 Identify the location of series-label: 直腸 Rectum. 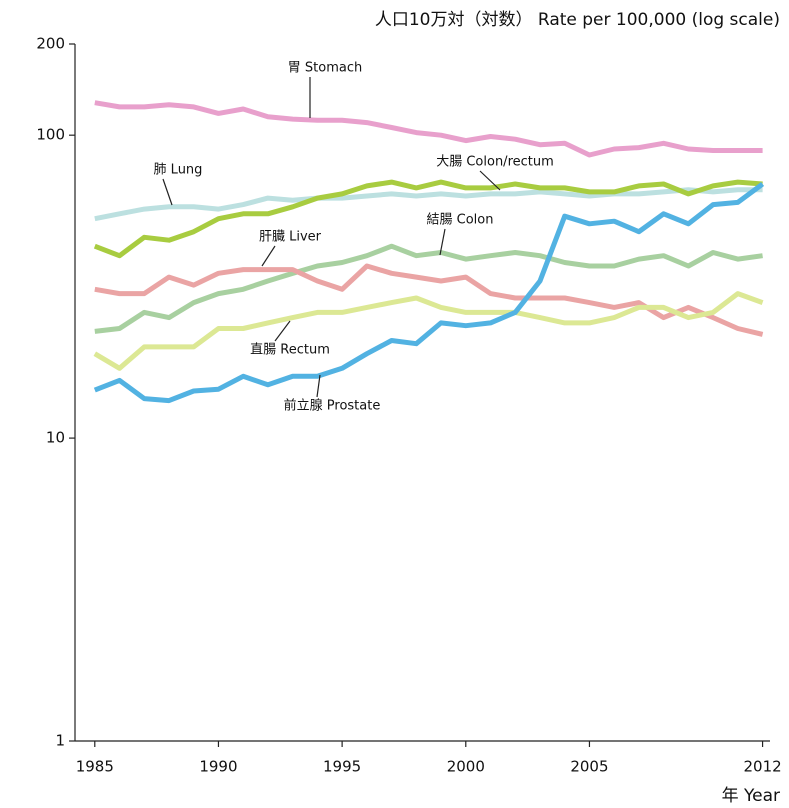
(290, 350).